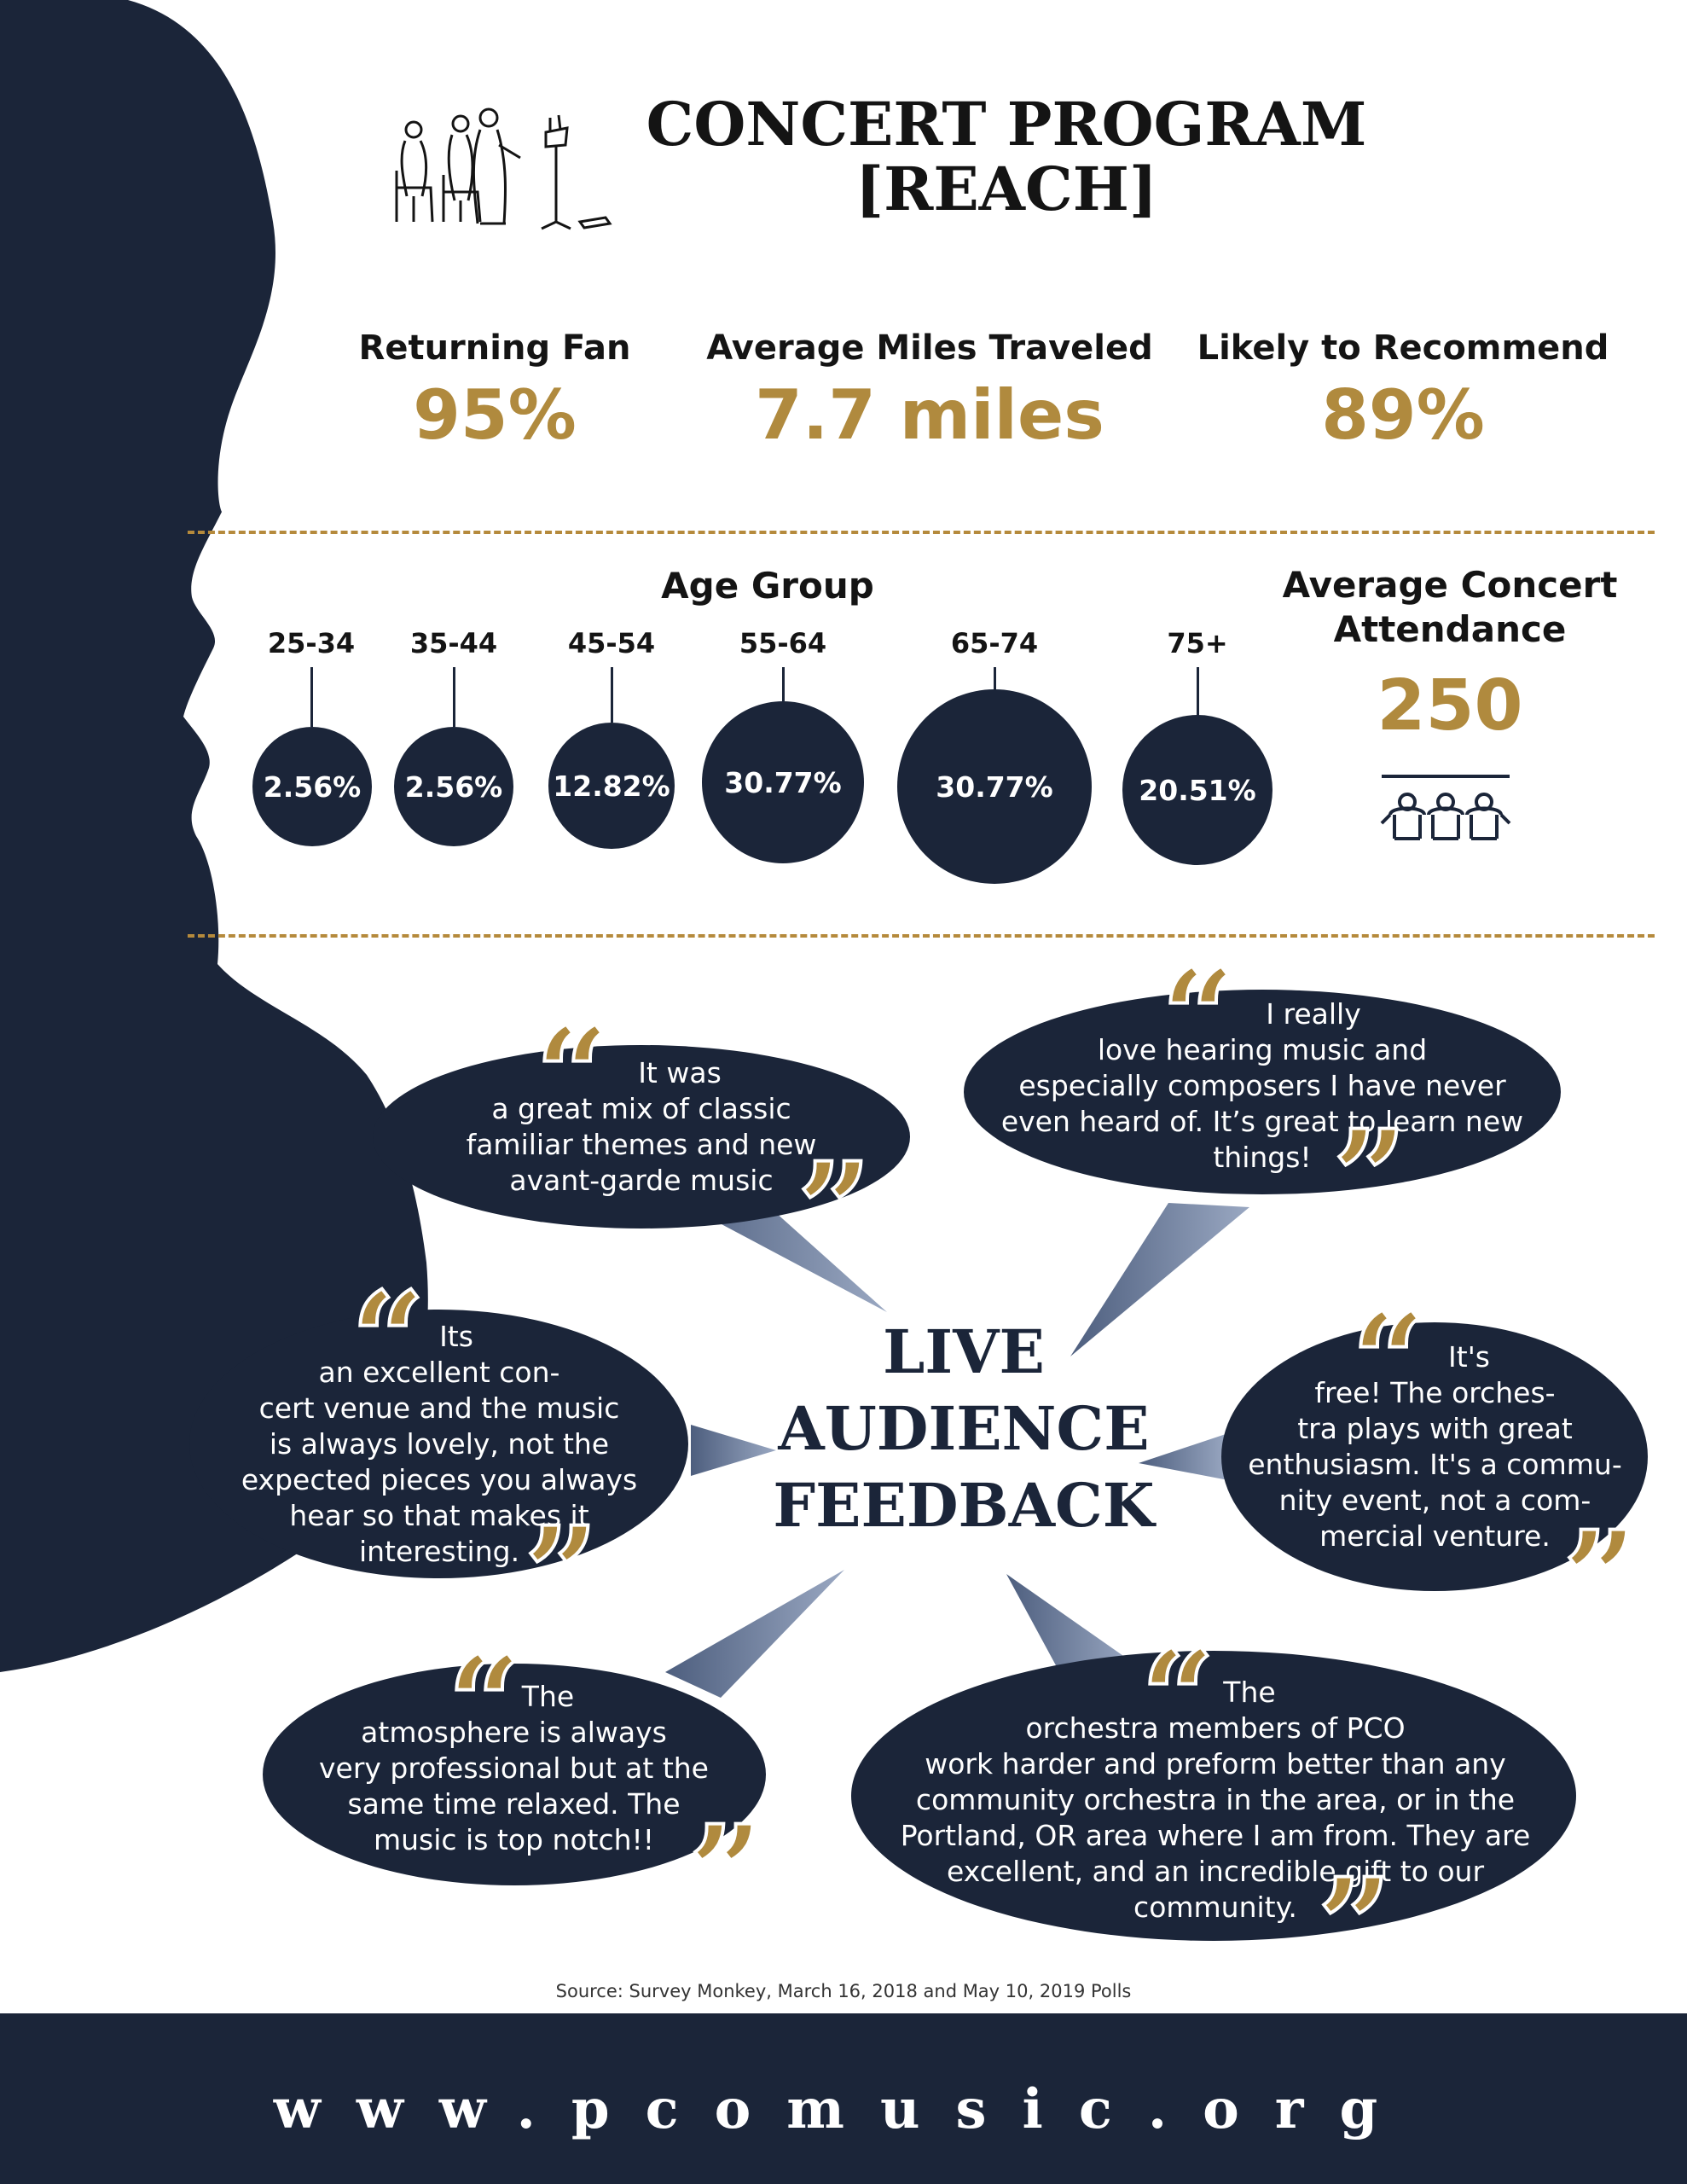 This screenshot has height=2184, width=1687. Describe the element at coordinates (1313, 1014) in the screenshot. I see `quote-2-line: I really` at that location.